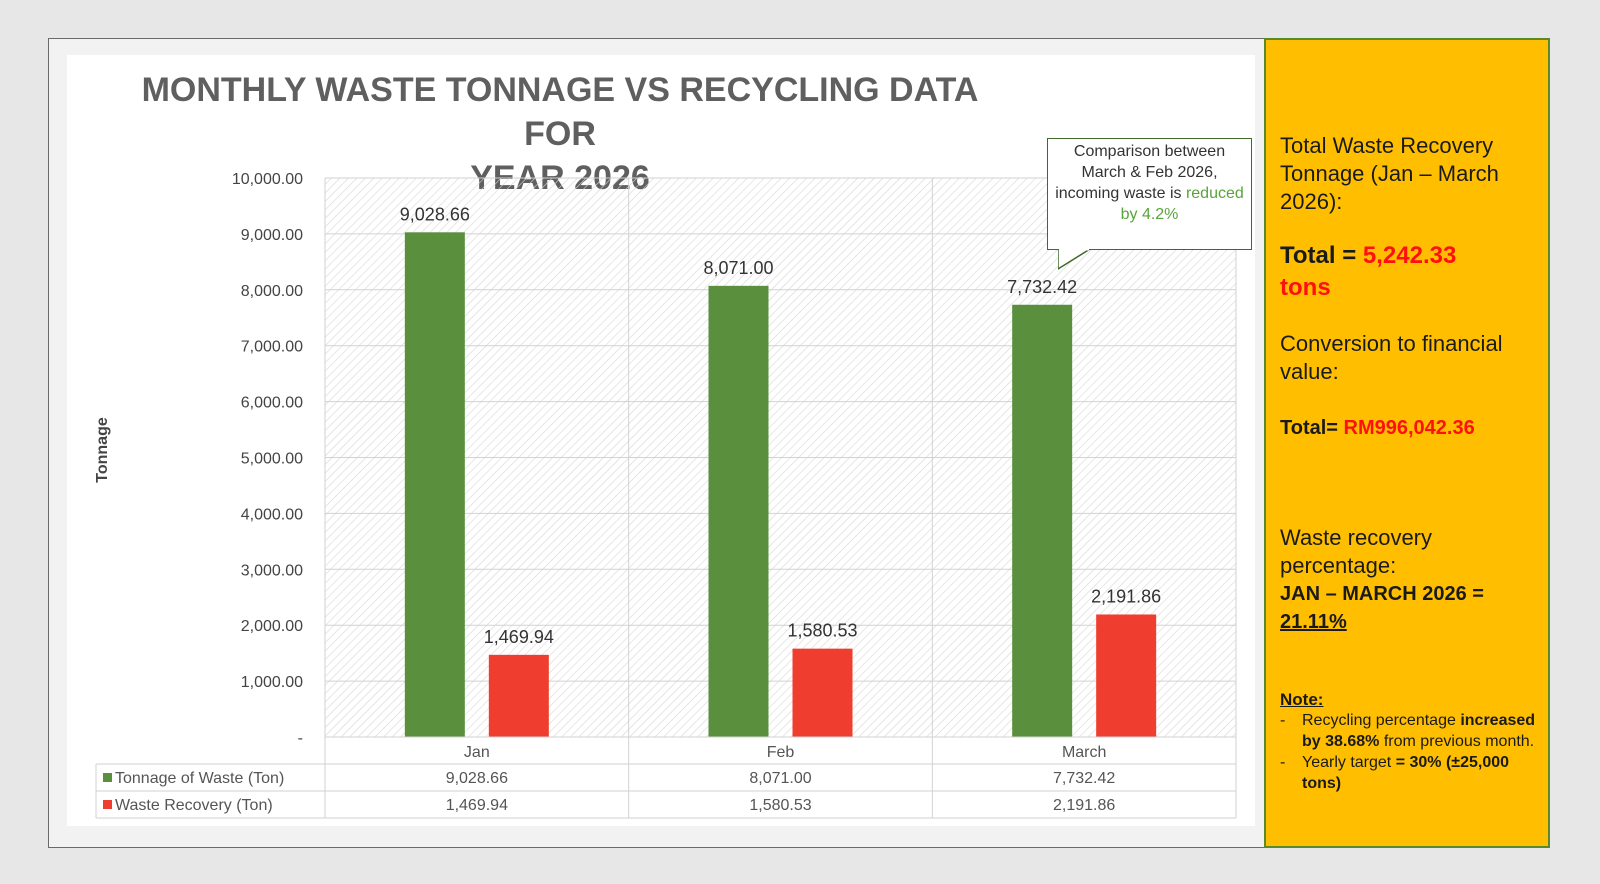 The image size is (1600, 884). What do you see at coordinates (477, 778) in the screenshot?
I see `table-cell: 9,028.66` at bounding box center [477, 778].